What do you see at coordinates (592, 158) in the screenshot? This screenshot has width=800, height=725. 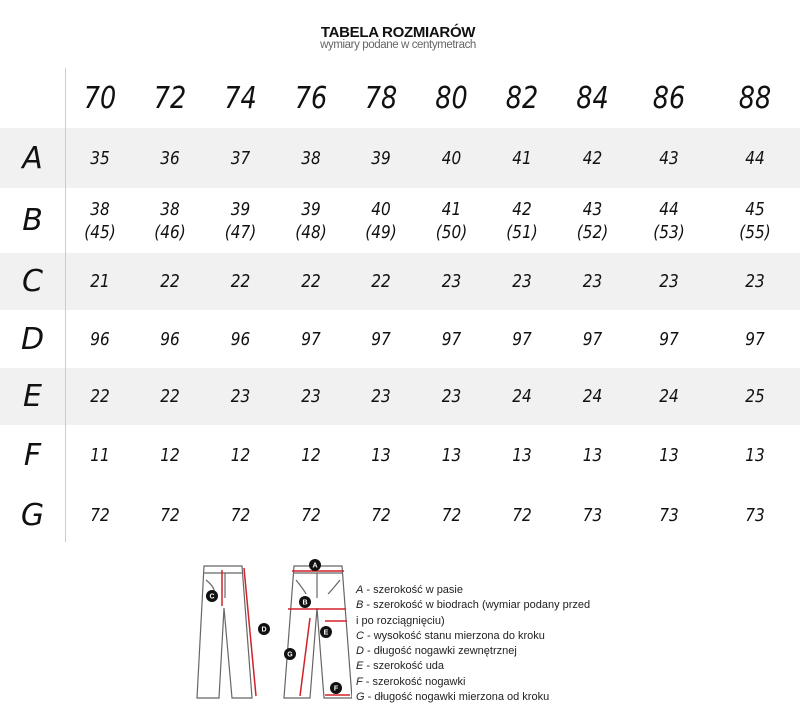 I see `table-cell: 42` at bounding box center [592, 158].